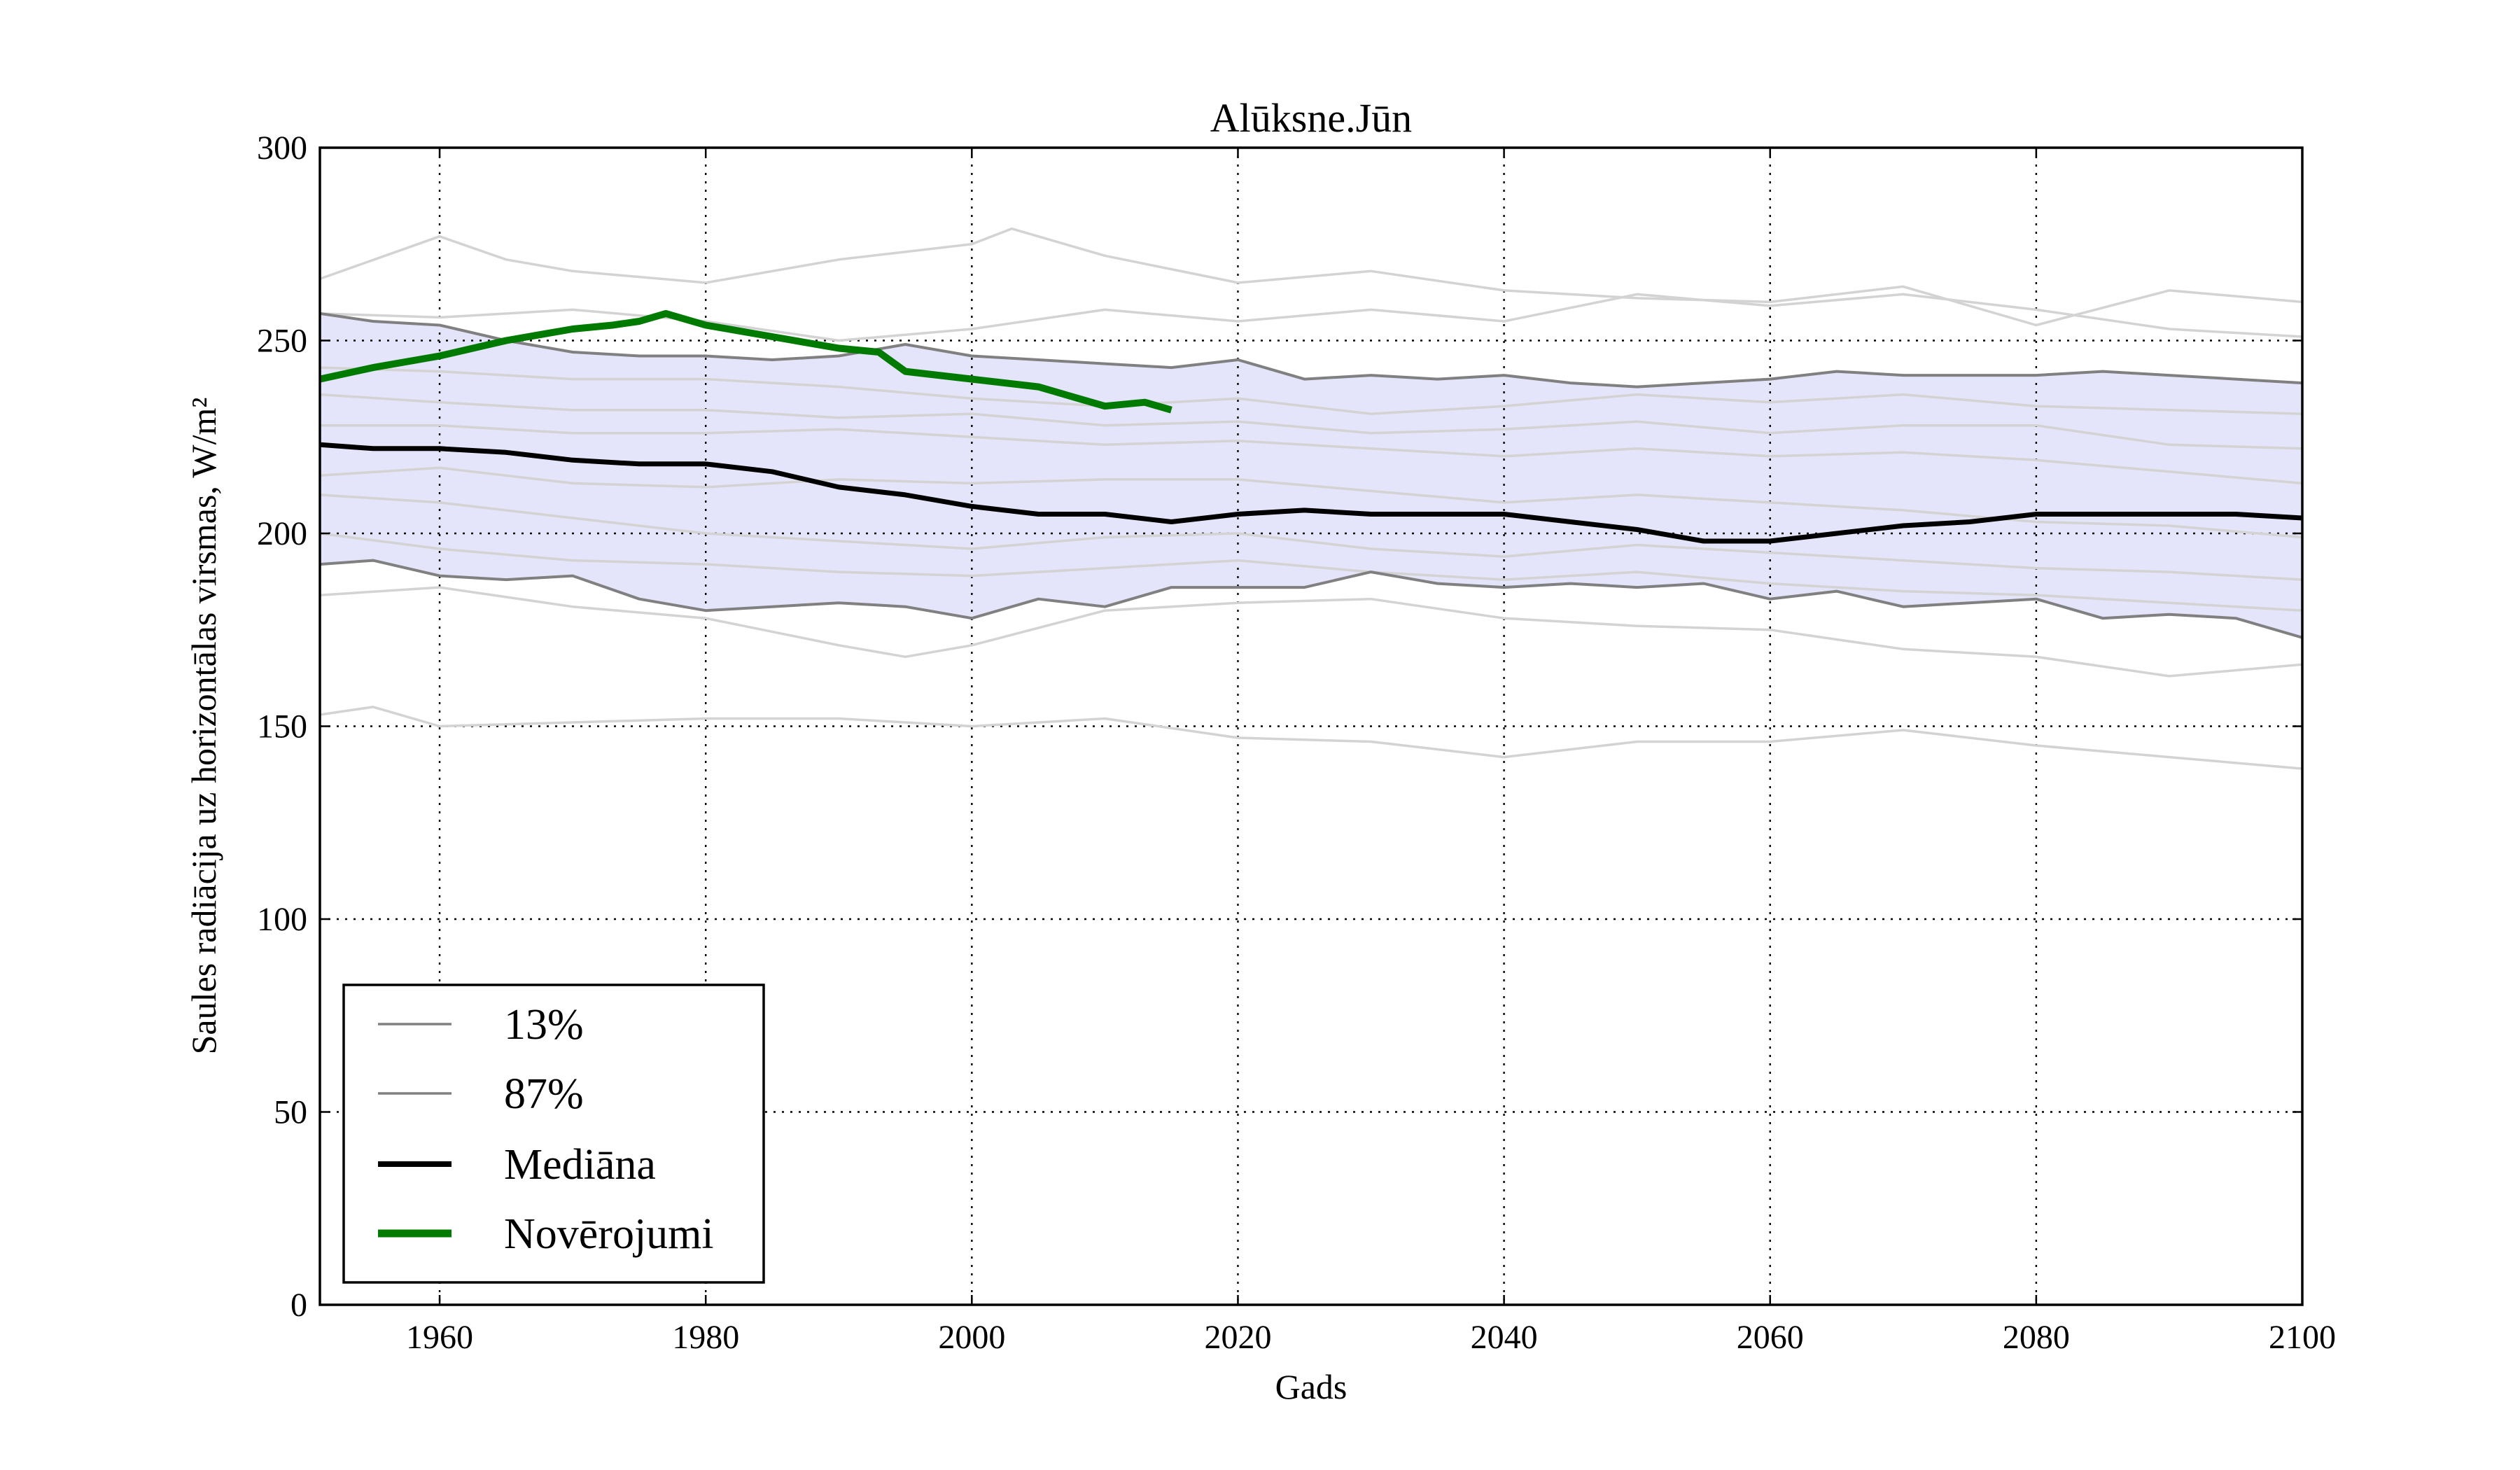 This screenshot has height=1470, width=2520. I want to click on y-tick-label: 50, so click(290, 1112).